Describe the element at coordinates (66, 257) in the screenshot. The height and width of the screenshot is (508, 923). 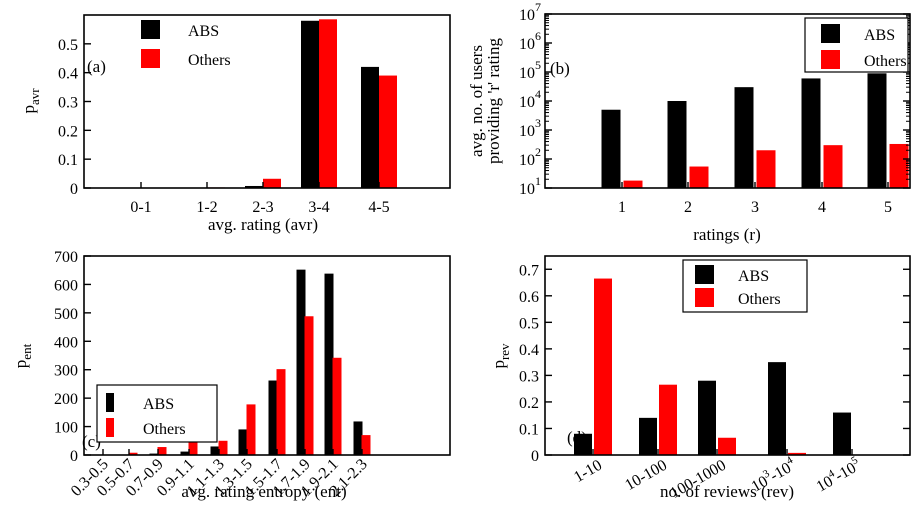
I see `y-tick-label: 700` at that location.